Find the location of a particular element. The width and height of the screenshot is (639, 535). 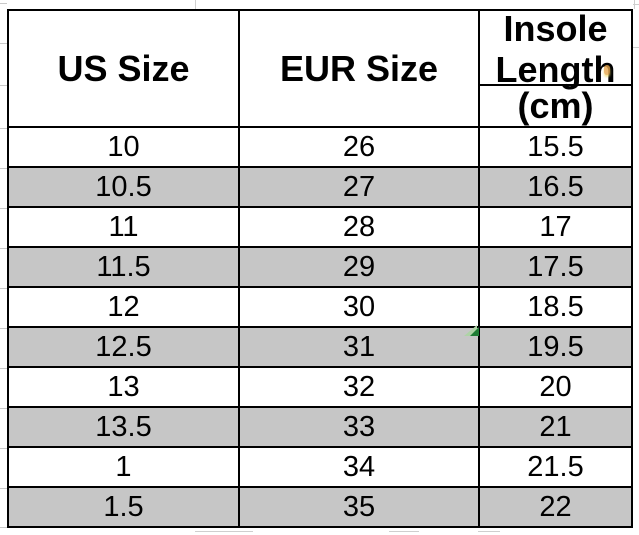

cell-eur-2: 28 is located at coordinates (359, 227).